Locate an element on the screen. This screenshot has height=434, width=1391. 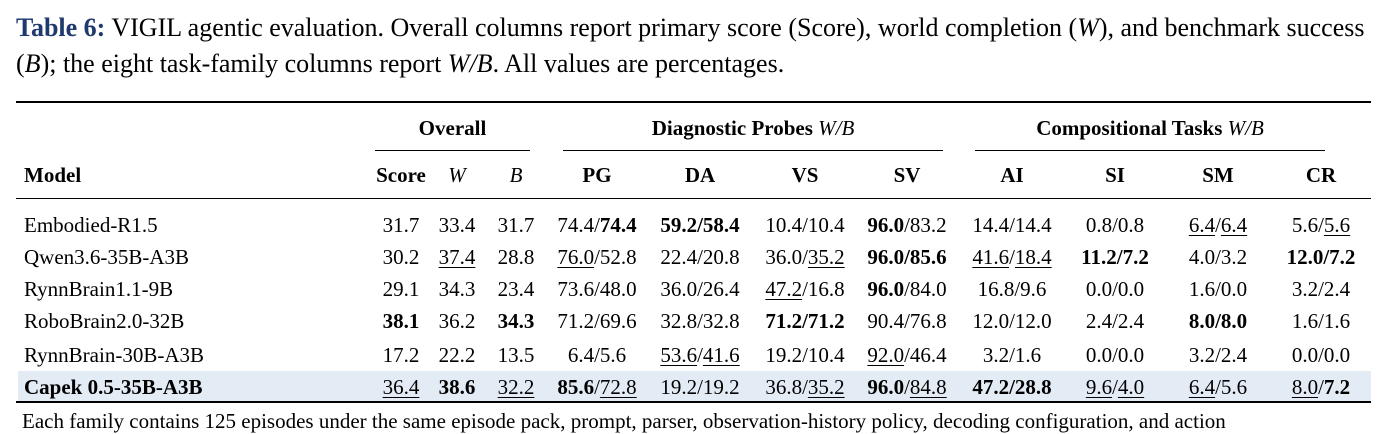
text-run: 19.2/10.4 is located at coordinates (805, 355).